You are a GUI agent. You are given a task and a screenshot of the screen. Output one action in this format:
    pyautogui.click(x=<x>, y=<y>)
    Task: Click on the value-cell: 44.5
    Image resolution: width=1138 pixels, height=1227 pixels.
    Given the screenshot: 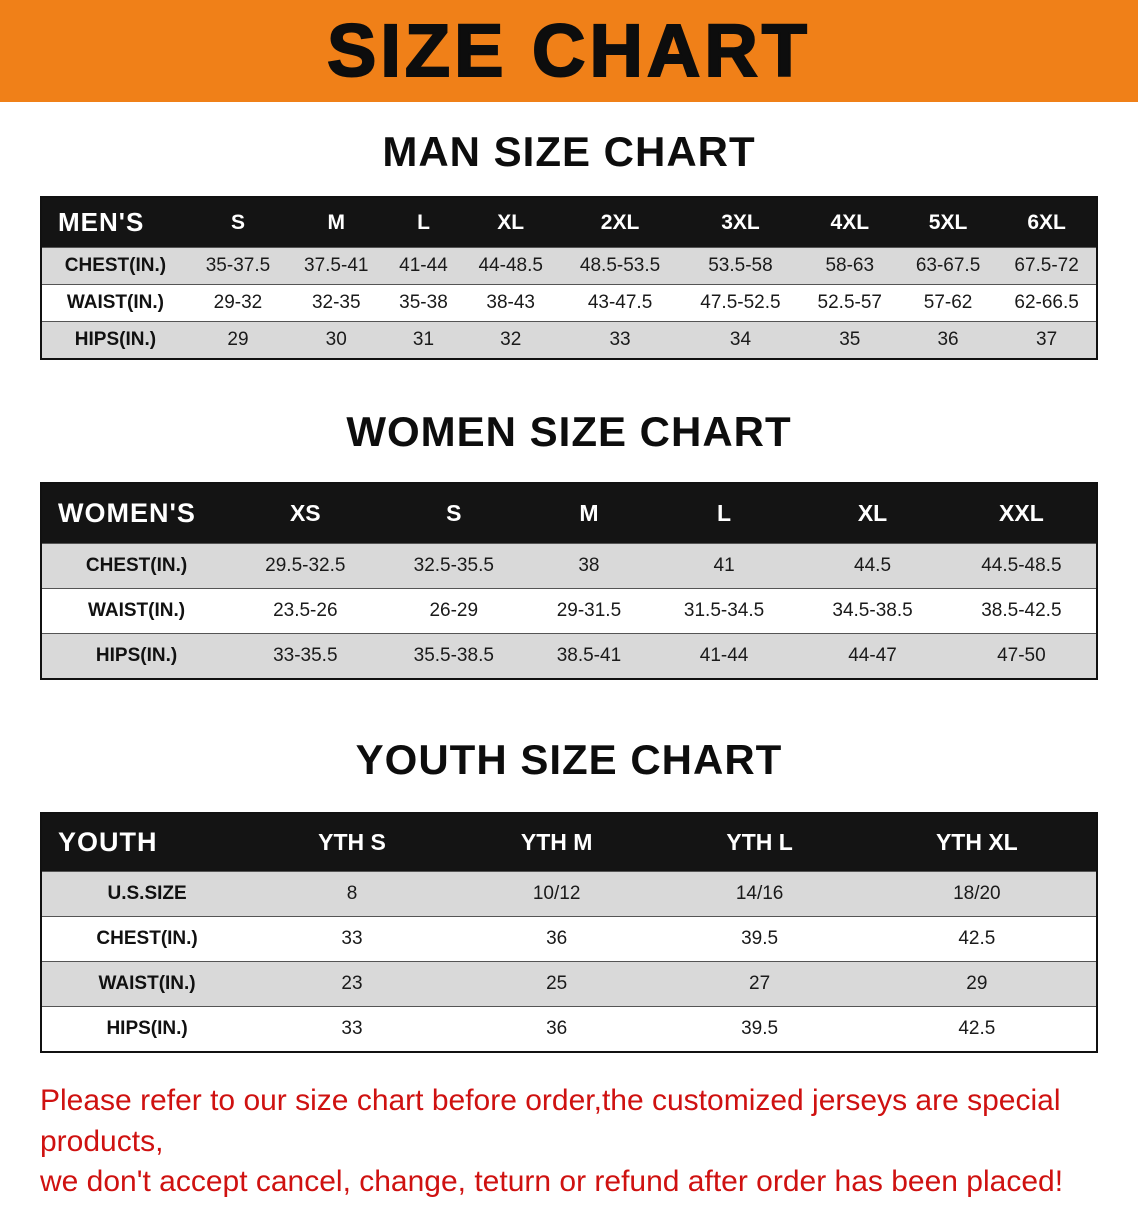 What is the action you would take?
    pyautogui.click(x=872, y=566)
    